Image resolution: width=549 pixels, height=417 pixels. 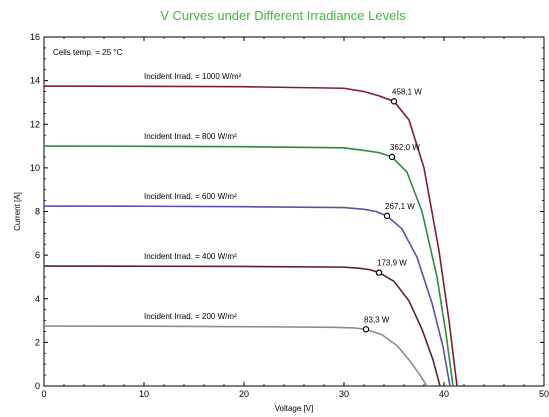 I want to click on x-tick-label: 50, so click(x=544, y=394).